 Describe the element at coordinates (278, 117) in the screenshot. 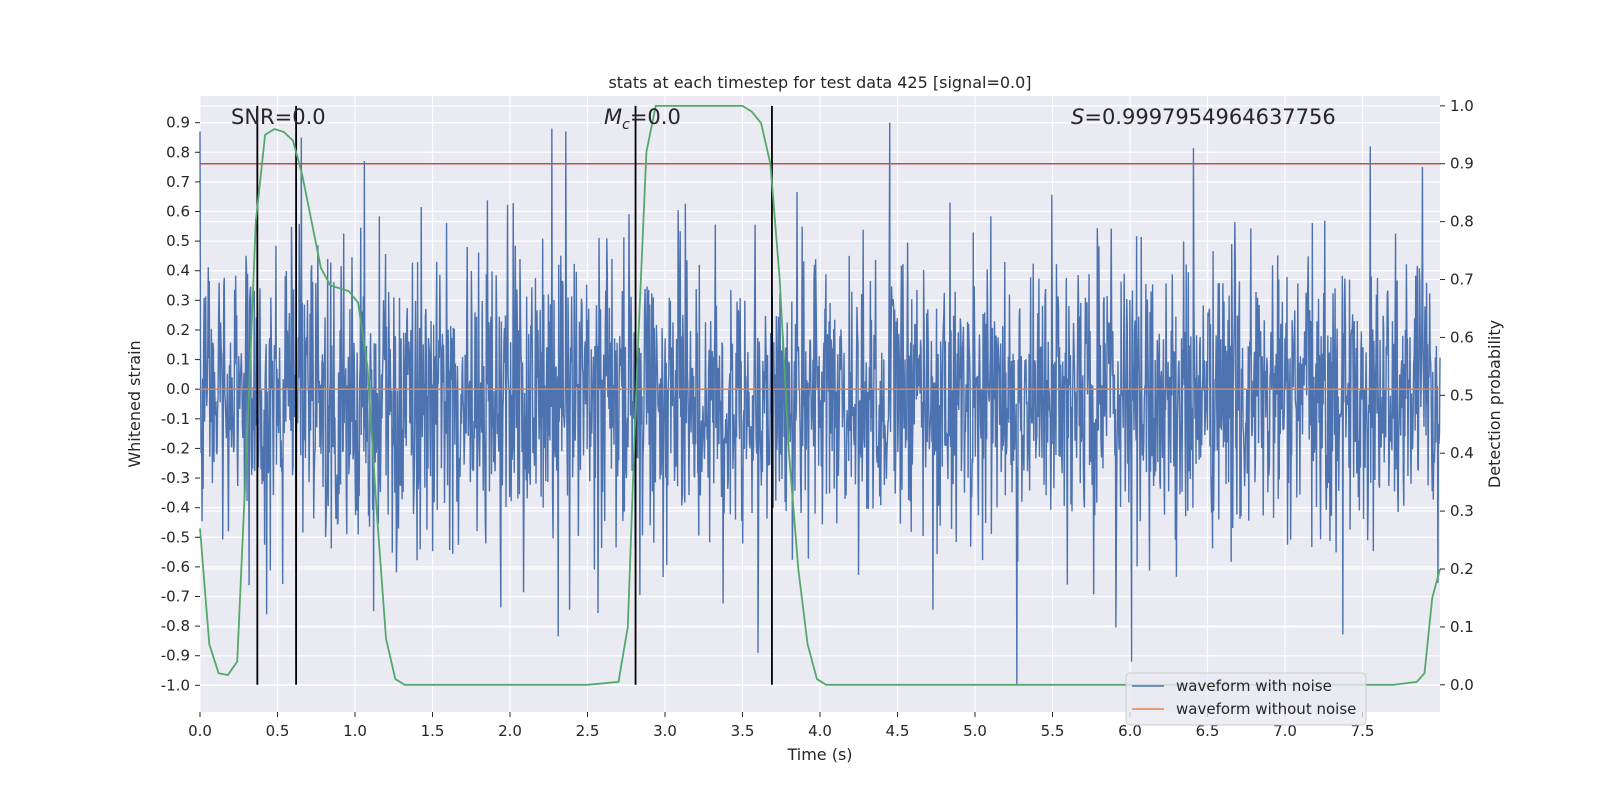

I see `snr-annotation: SNR=0.0` at that location.